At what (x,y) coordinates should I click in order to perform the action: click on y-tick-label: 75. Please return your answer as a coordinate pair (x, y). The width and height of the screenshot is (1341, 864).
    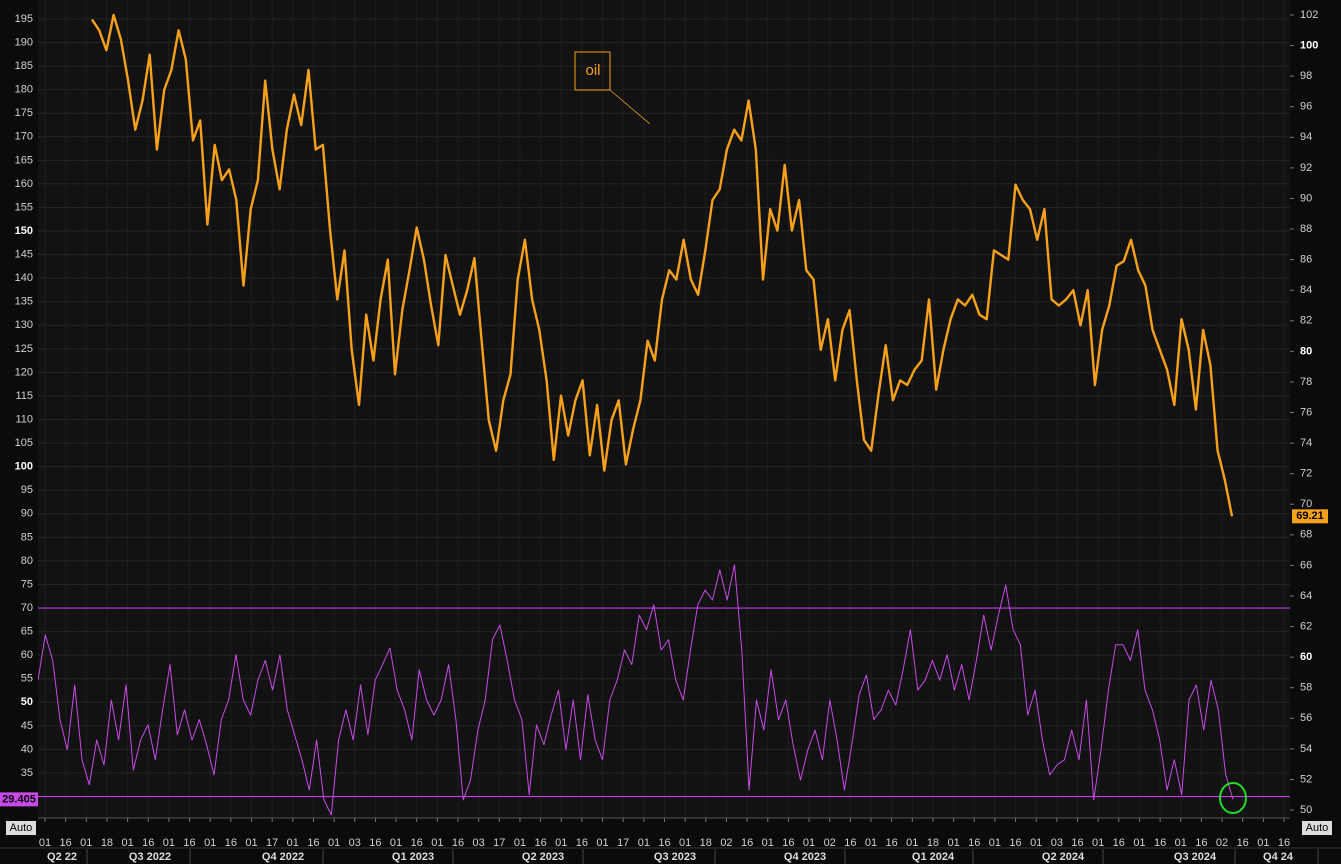
    Looking at the image, I should click on (27, 584).